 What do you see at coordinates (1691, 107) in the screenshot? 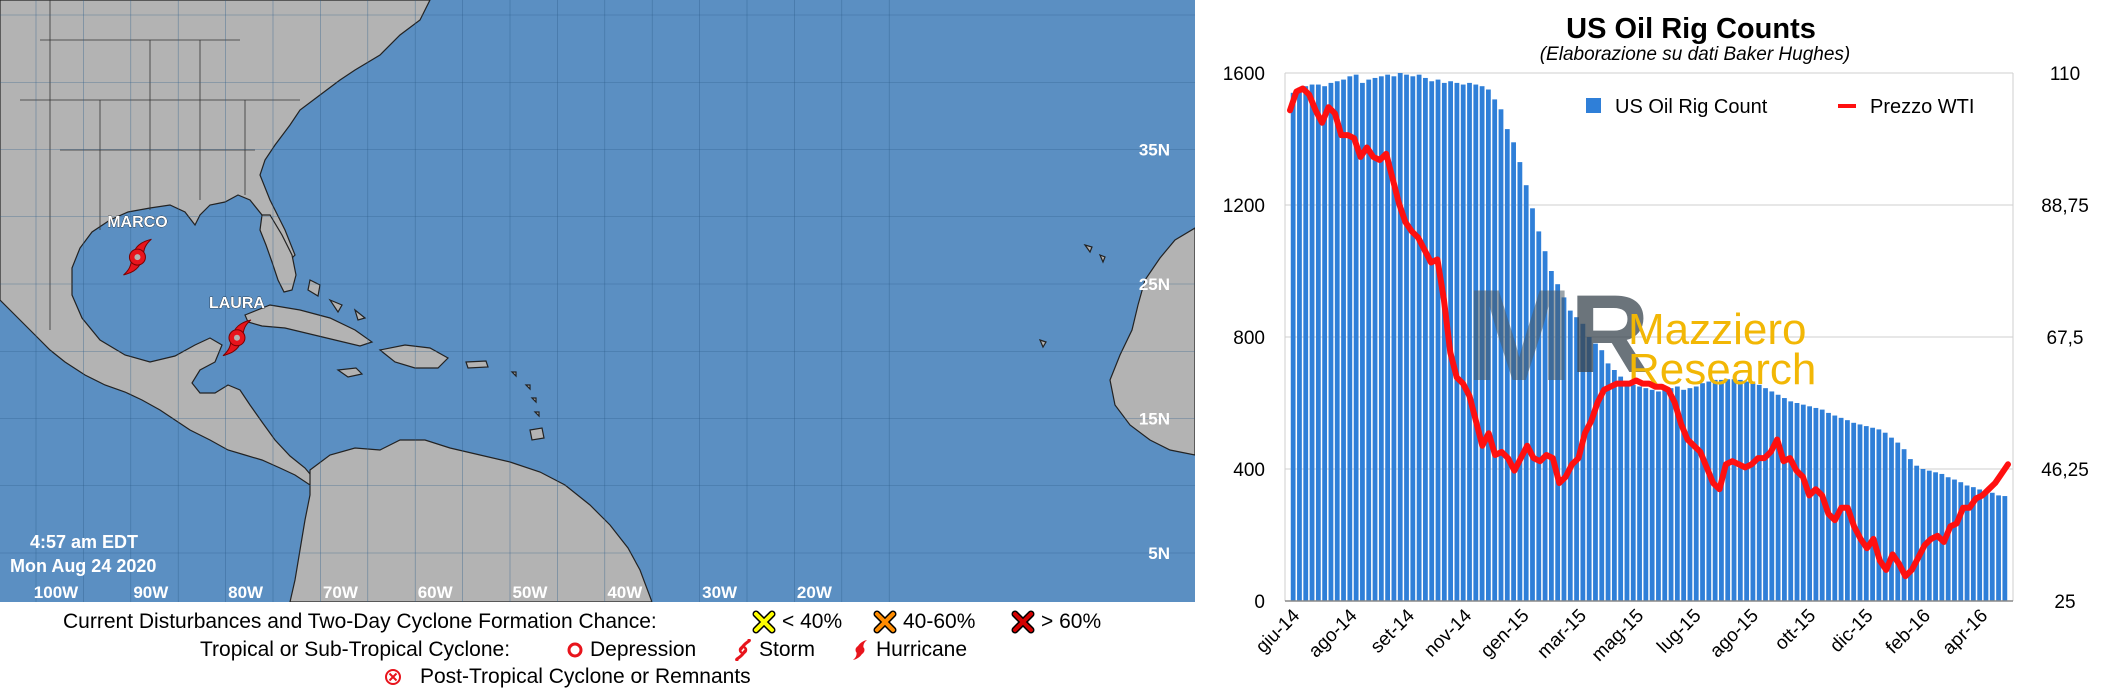
I see `legend-label-rig-count: US Oil Rig Count` at bounding box center [1691, 107].